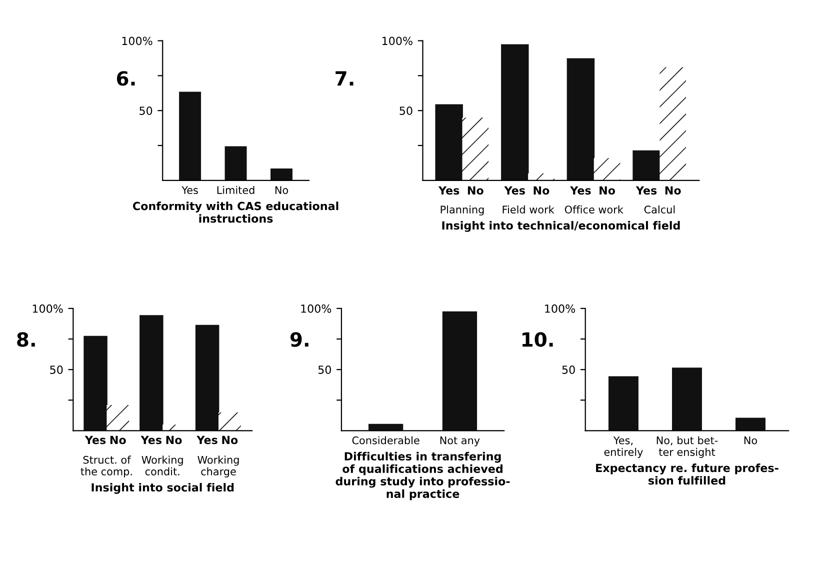 The height and width of the screenshot is (582, 813). Describe the element at coordinates (460, 441) in the screenshot. I see `x-tick-label: Not any` at that location.